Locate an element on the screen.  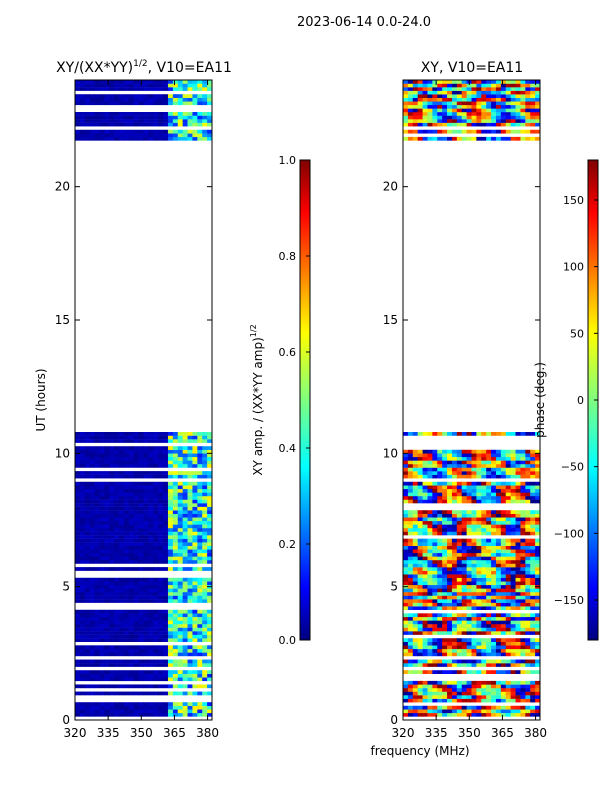
x-tick-label: 350 is located at coordinates (469, 733).